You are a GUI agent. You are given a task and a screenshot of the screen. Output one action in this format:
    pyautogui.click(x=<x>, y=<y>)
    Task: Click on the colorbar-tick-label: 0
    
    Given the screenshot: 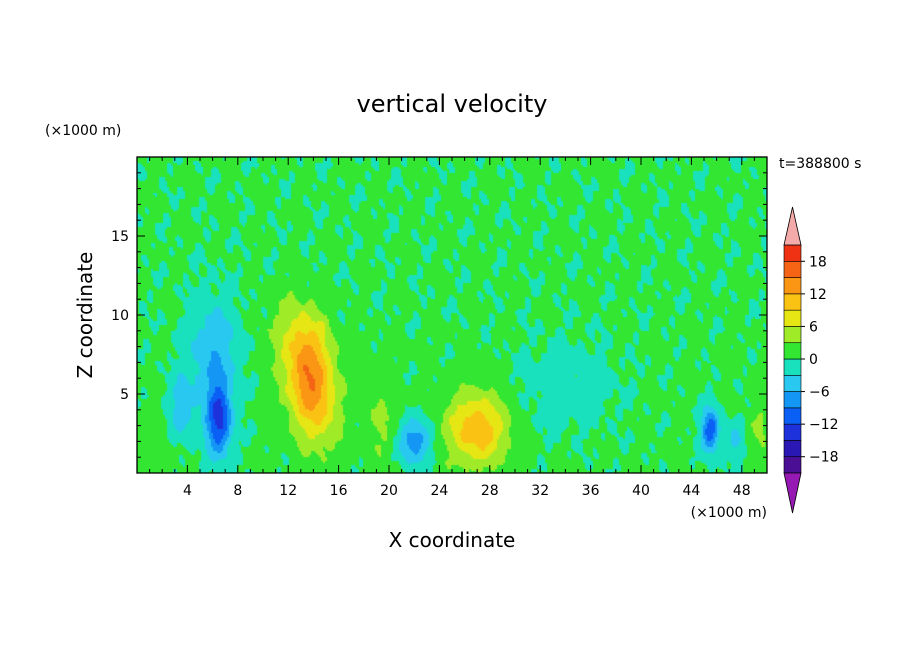 What is the action you would take?
    pyautogui.click(x=813, y=360)
    